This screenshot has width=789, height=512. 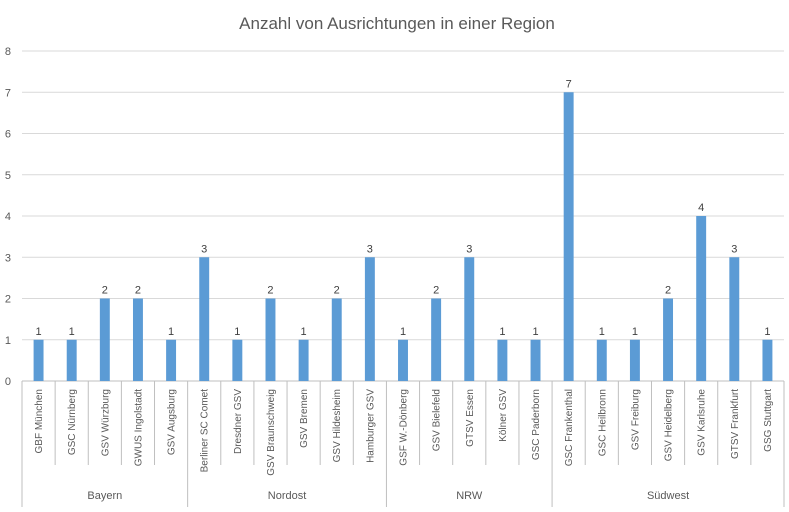 What do you see at coordinates (287, 496) in the screenshot?
I see `group-label: Nordost` at bounding box center [287, 496].